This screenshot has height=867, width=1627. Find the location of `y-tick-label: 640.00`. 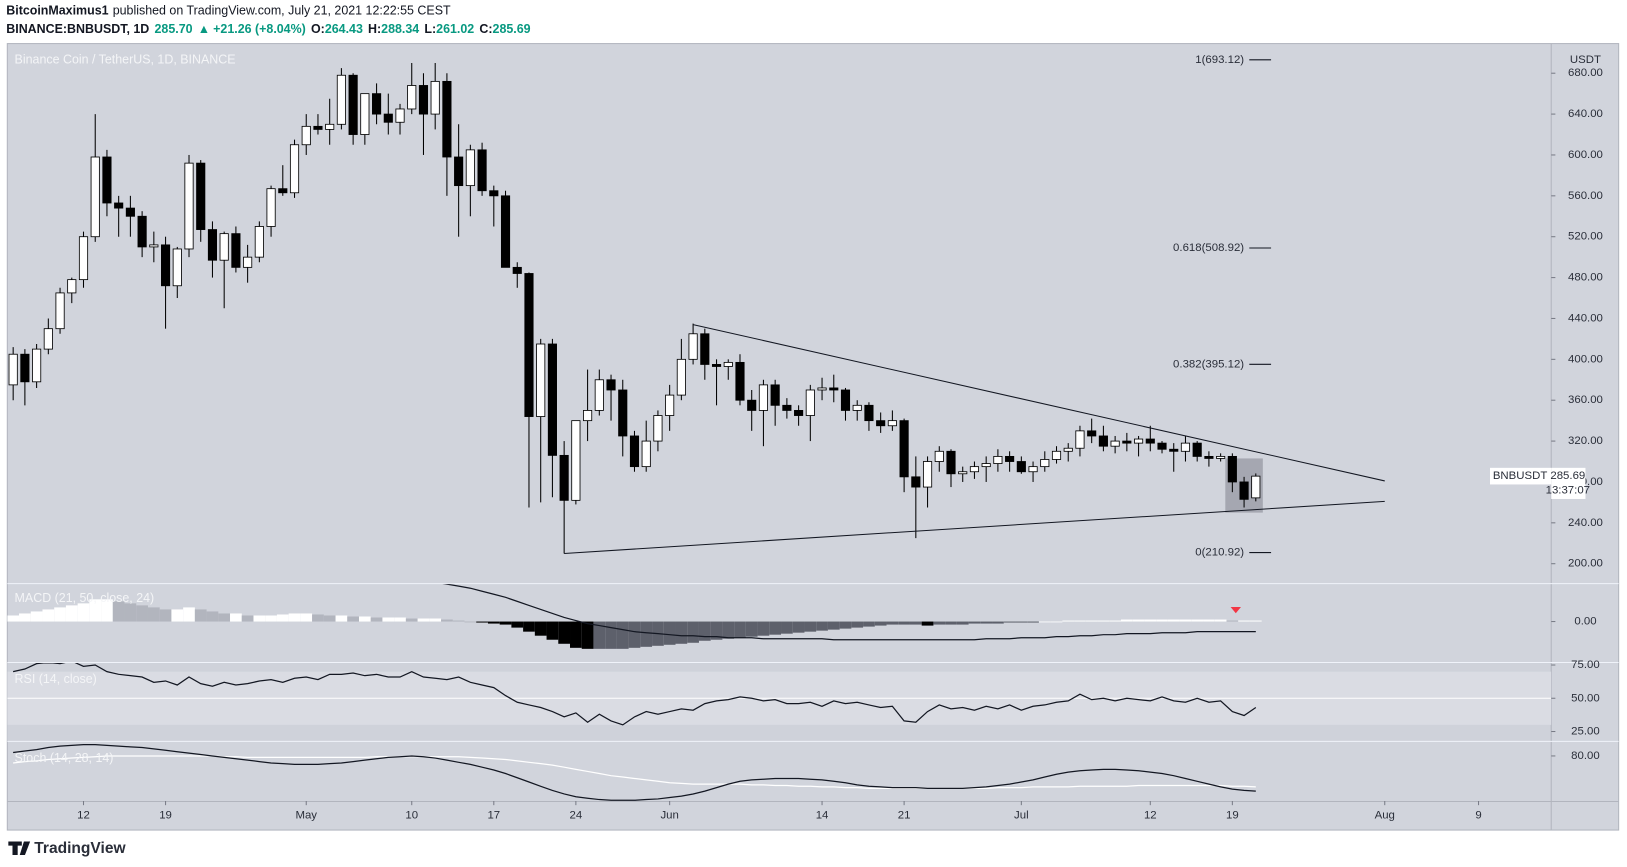

y-tick-label: 640.00 is located at coordinates (1585, 114).